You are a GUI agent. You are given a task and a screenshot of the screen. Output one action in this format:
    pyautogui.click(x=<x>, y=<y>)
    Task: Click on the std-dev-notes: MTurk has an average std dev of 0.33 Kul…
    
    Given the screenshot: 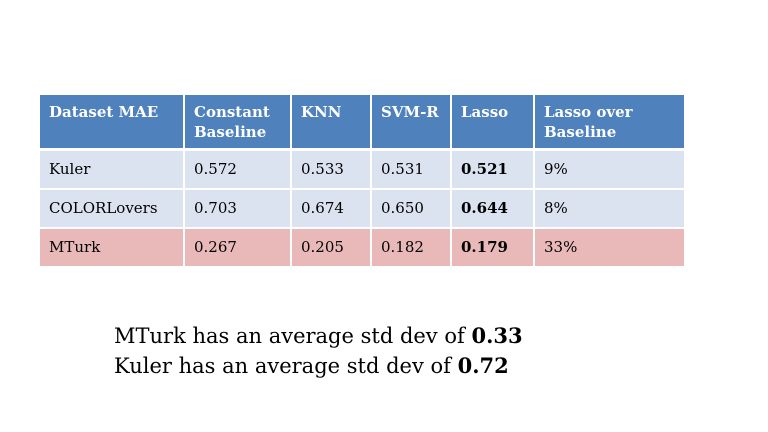 What is the action you would take?
    pyautogui.click(x=318, y=351)
    